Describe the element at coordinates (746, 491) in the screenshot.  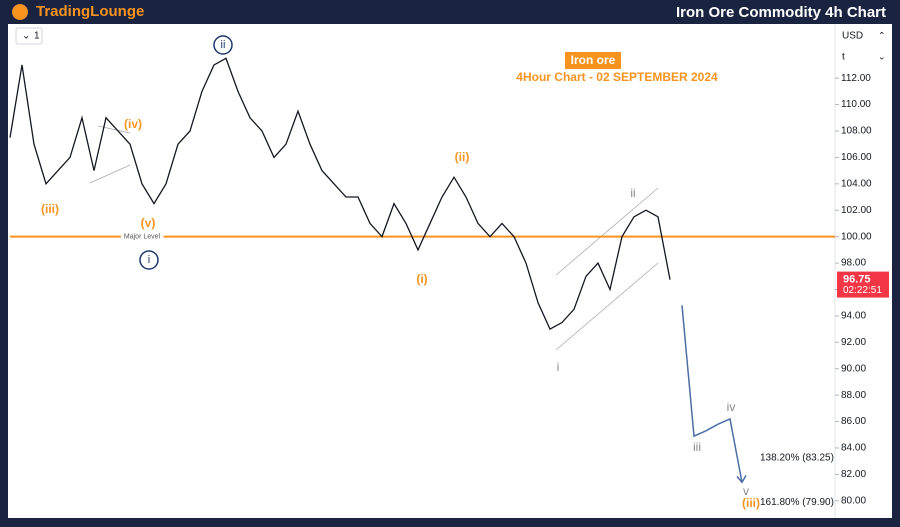
I see `wave-label: v` at that location.